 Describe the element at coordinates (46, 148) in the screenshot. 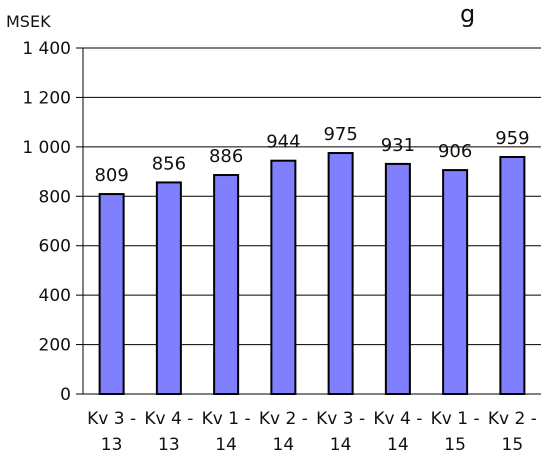

I see `y-tick-label: 1 000` at that location.